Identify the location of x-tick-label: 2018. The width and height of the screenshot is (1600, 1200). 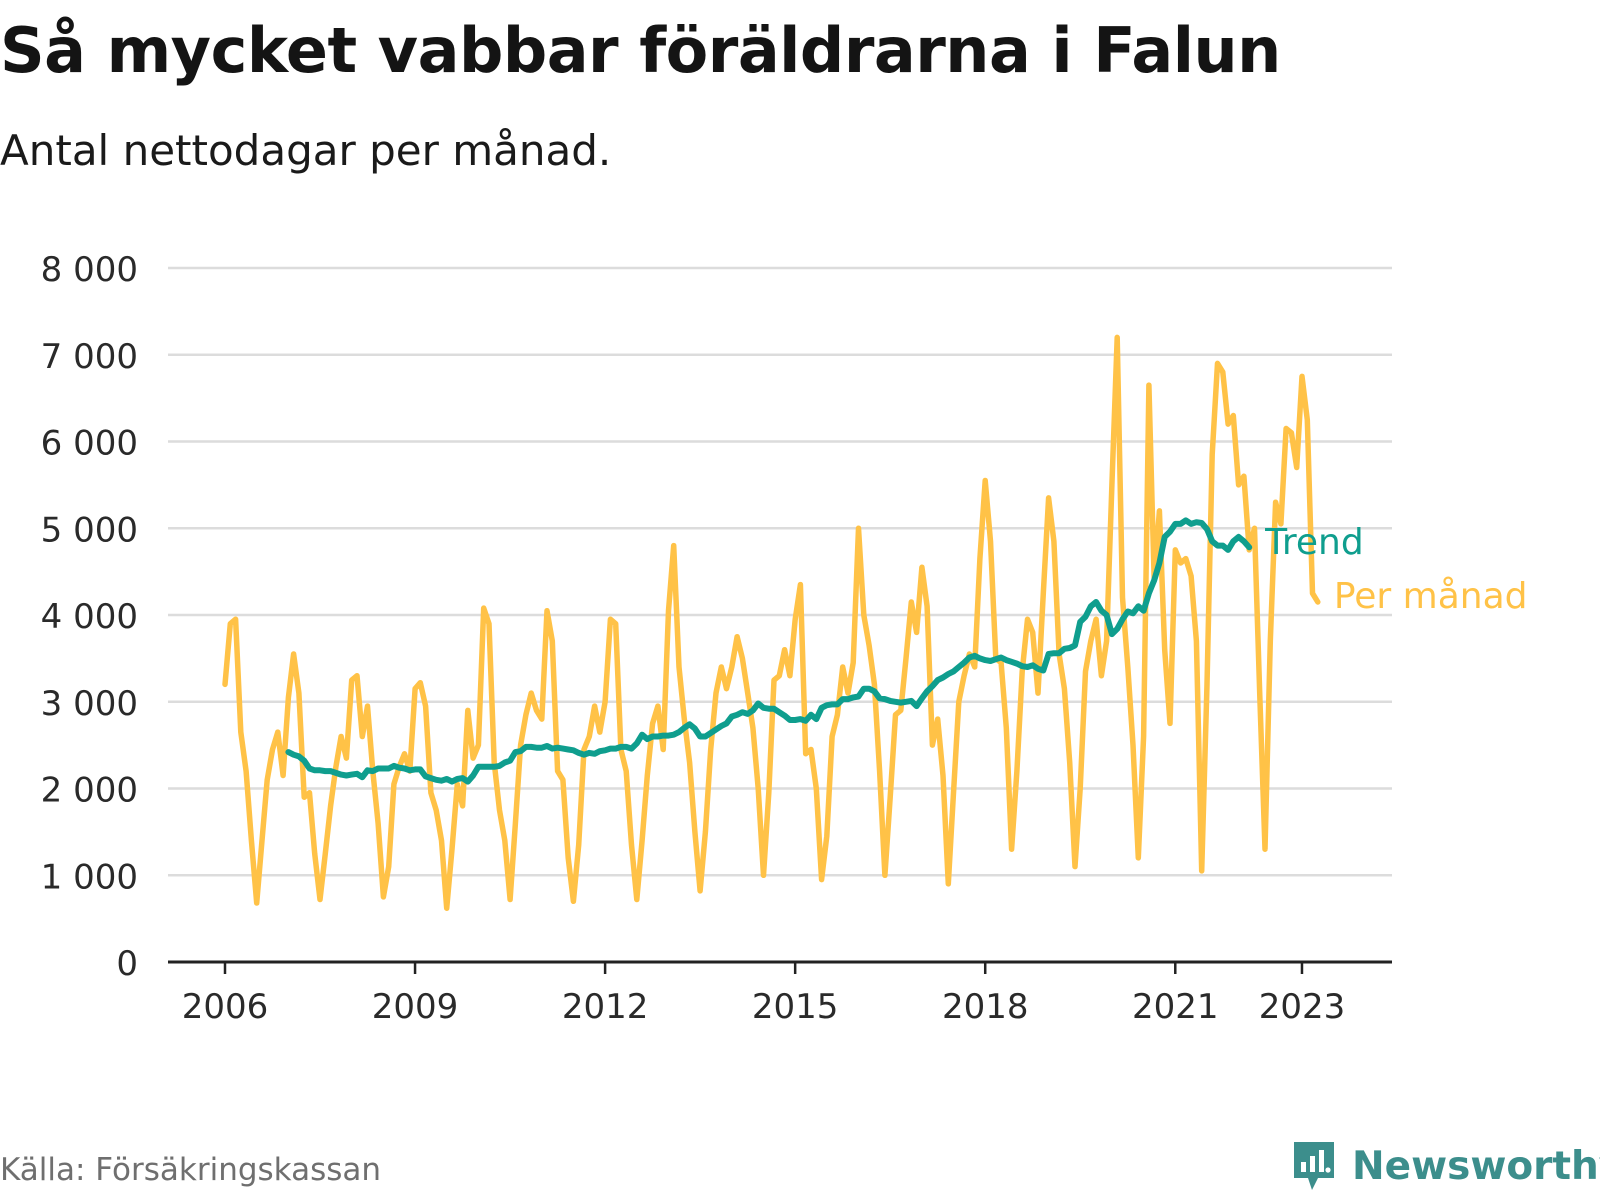
(985, 1007).